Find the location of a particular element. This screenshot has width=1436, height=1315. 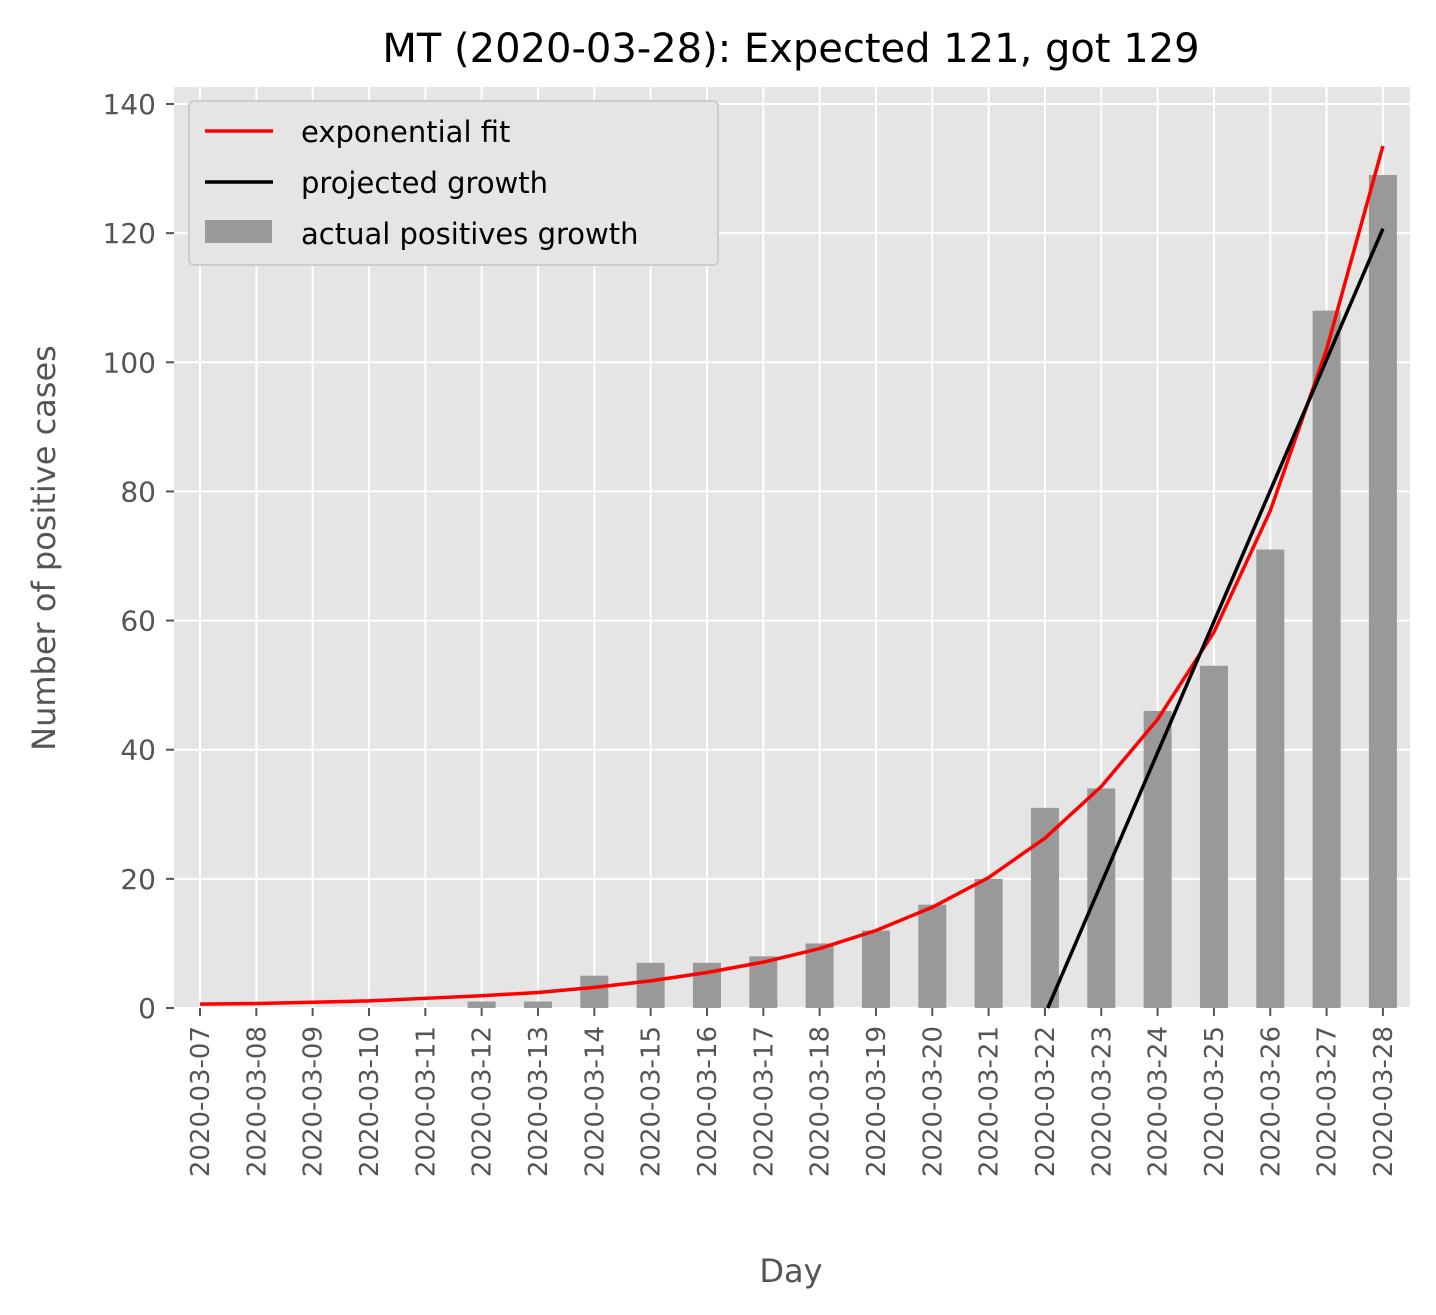

x-tick-label: 2020-03-19 is located at coordinates (877, 1101).